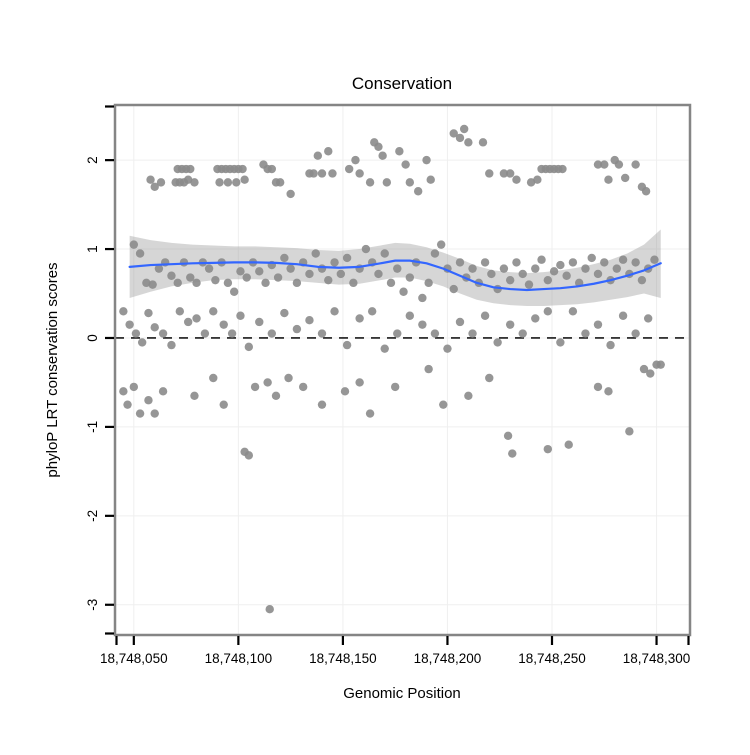  What do you see at coordinates (552, 658) in the screenshot?
I see `x-tick-label: 18,748,250` at bounding box center [552, 658].